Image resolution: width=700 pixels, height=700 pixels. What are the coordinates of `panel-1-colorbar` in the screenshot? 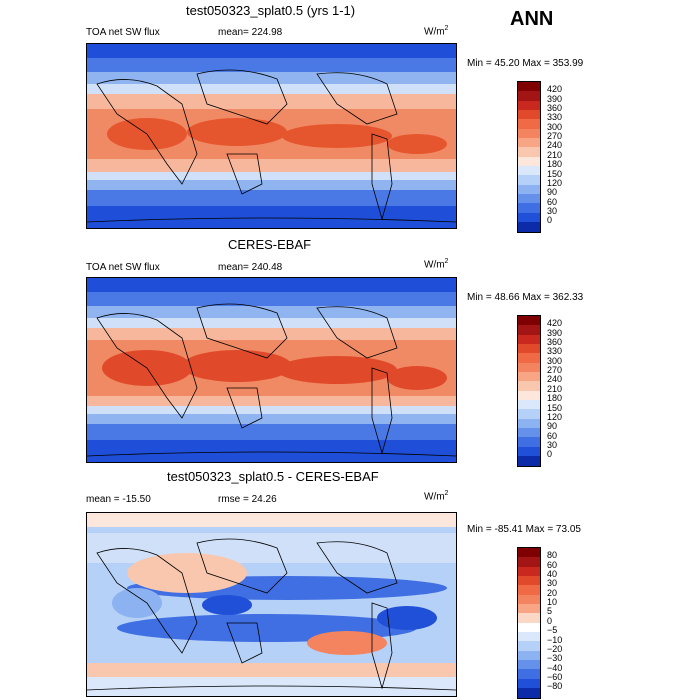 It's located at (529, 157).